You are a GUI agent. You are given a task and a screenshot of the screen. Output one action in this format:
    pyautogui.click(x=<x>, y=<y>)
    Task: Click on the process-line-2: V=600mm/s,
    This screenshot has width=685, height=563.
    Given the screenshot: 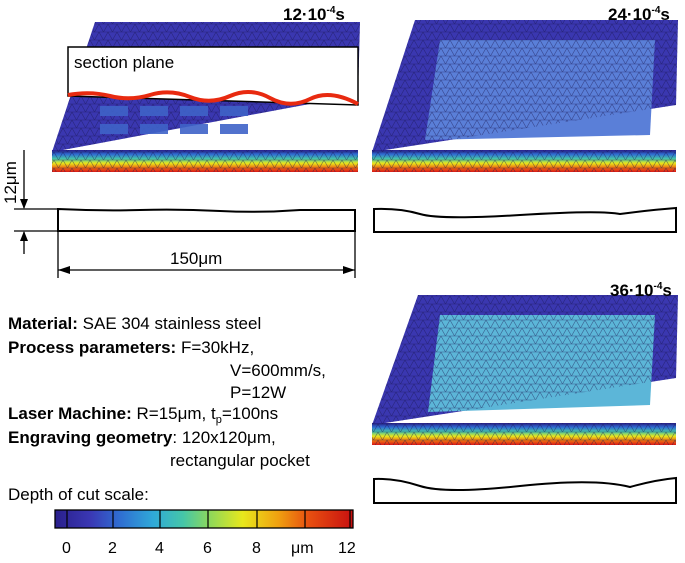 What is the action you would take?
    pyautogui.click(x=278, y=370)
    